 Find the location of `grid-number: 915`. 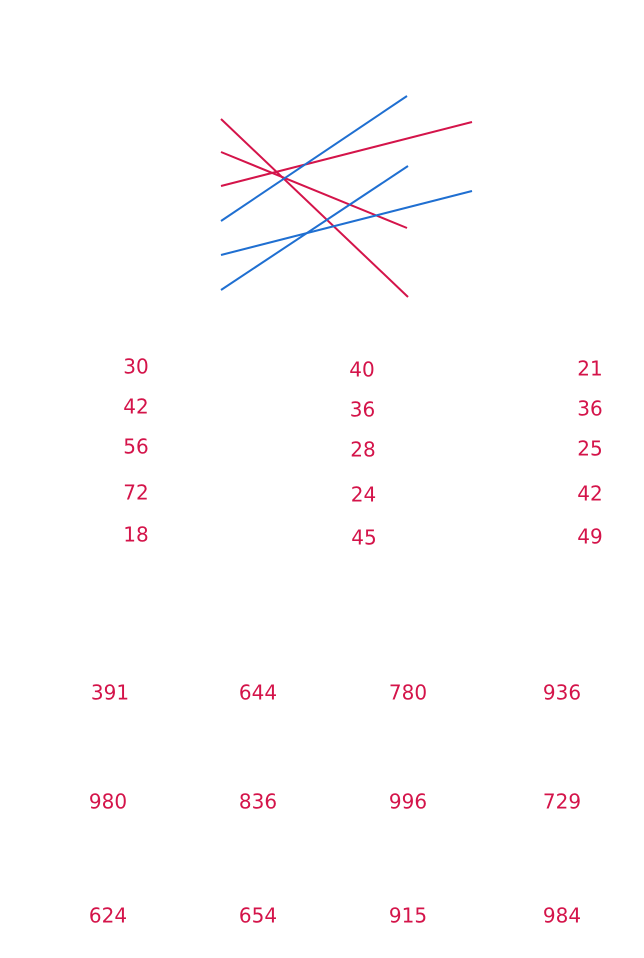

grid-number: 915 is located at coordinates (408, 916).